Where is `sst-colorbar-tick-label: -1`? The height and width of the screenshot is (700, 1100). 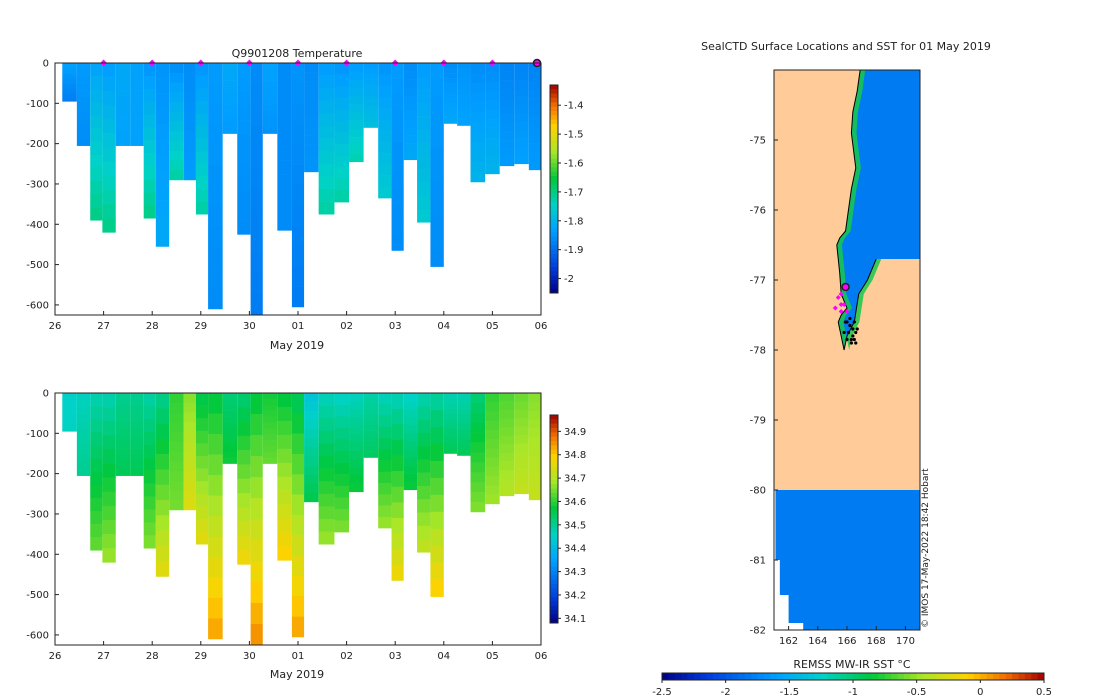 sst-colorbar-tick-label: -1 is located at coordinates (853, 692).